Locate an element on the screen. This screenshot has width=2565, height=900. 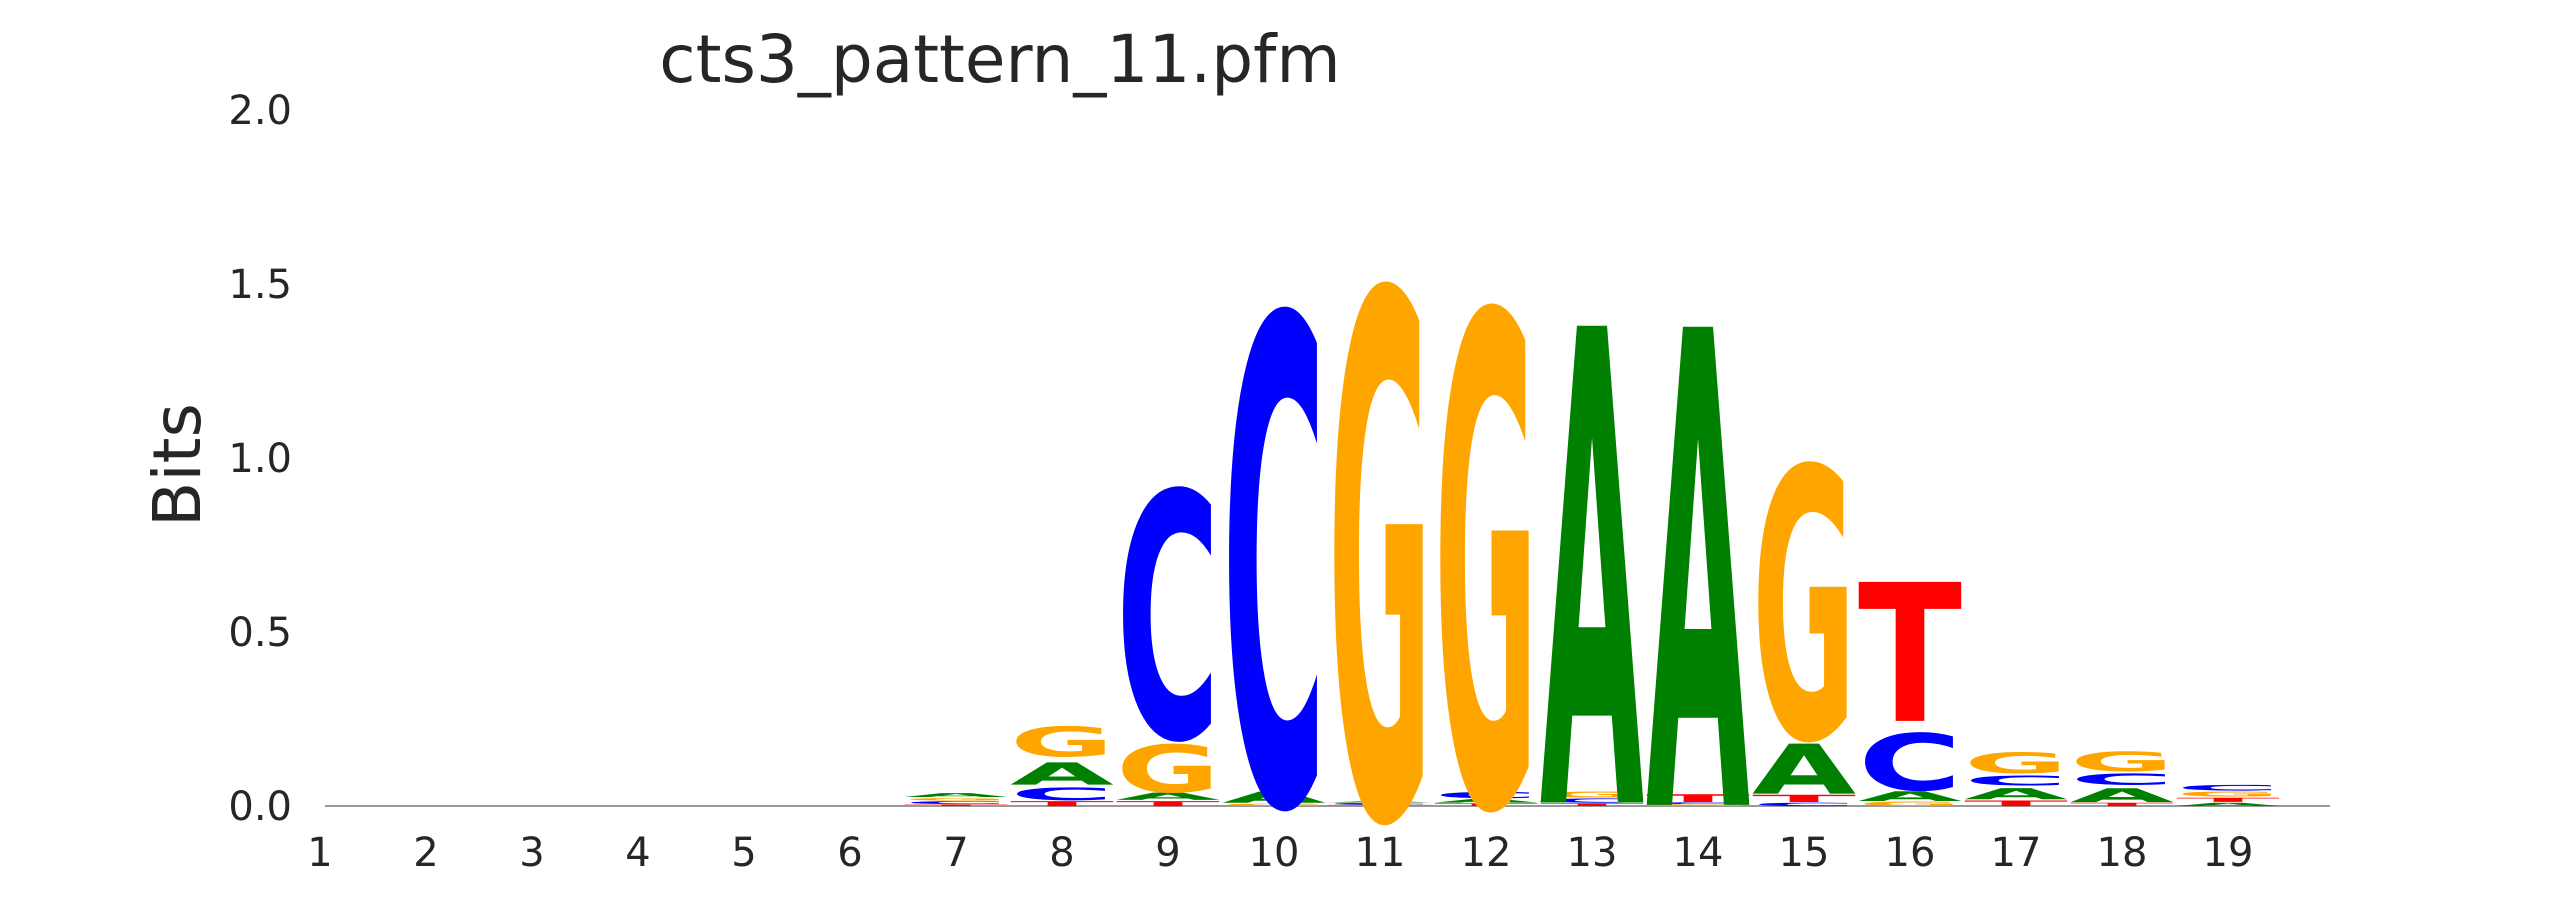
x-tick-label: 8 is located at coordinates (1061, 853).